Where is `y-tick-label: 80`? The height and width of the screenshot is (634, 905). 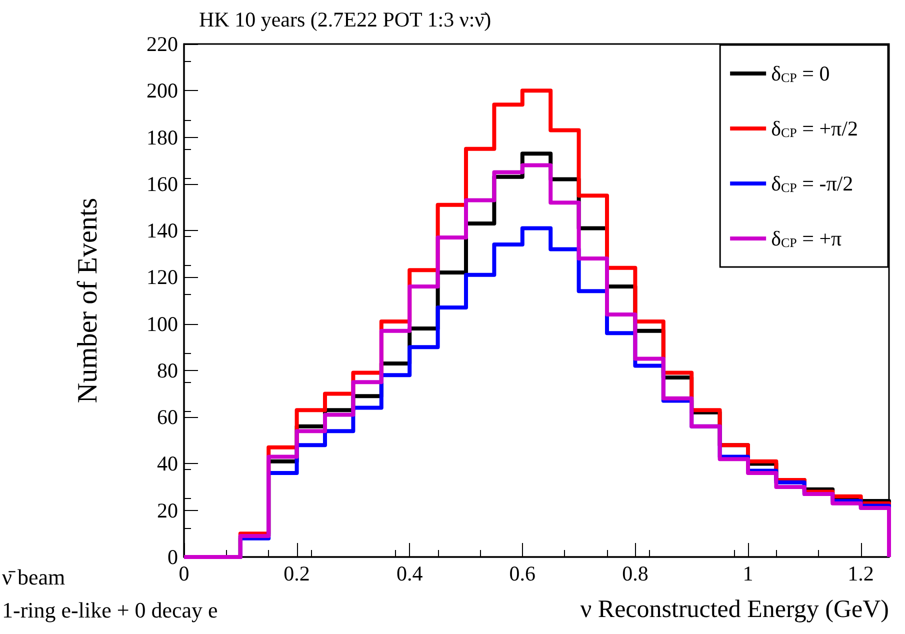
y-tick-label: 80 is located at coordinates (167, 370).